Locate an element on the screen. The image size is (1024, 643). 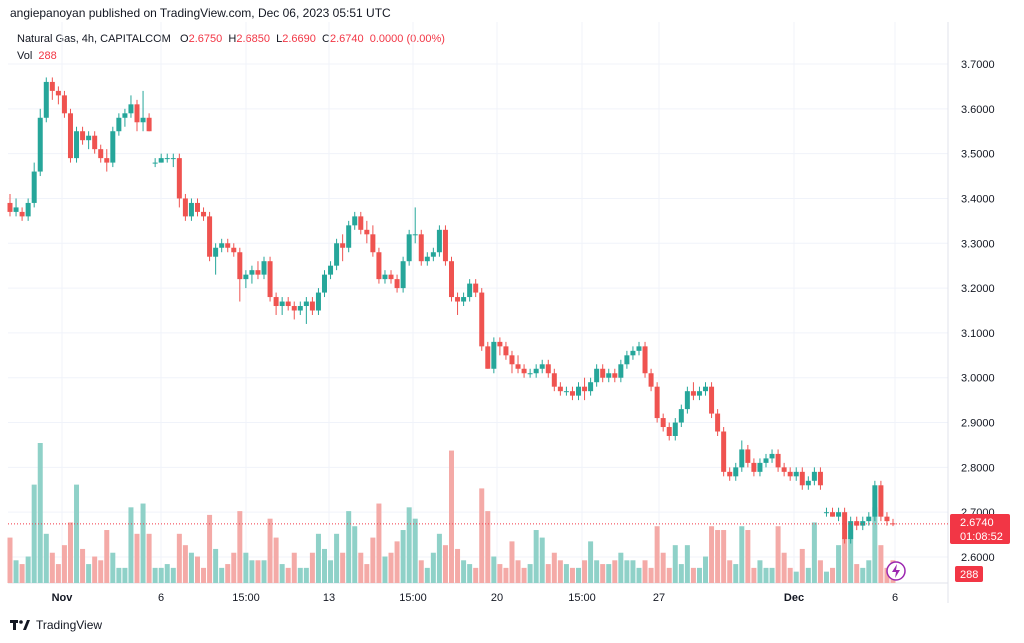
y-tick-label: 3.7000 is located at coordinates (978, 65).